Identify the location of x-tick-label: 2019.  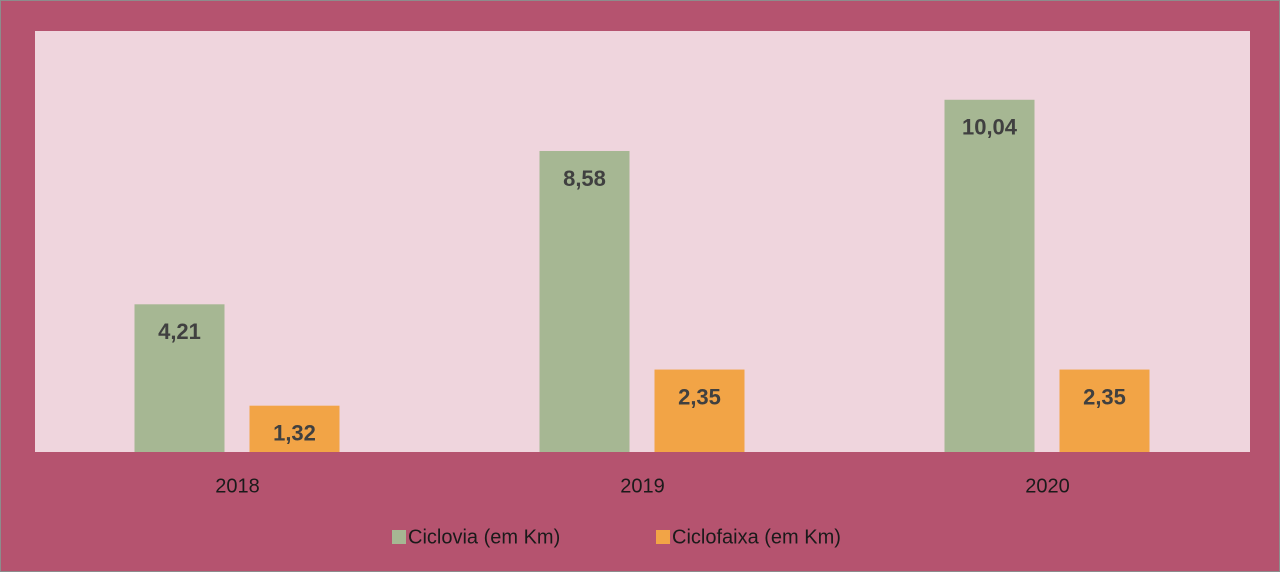
(642, 486).